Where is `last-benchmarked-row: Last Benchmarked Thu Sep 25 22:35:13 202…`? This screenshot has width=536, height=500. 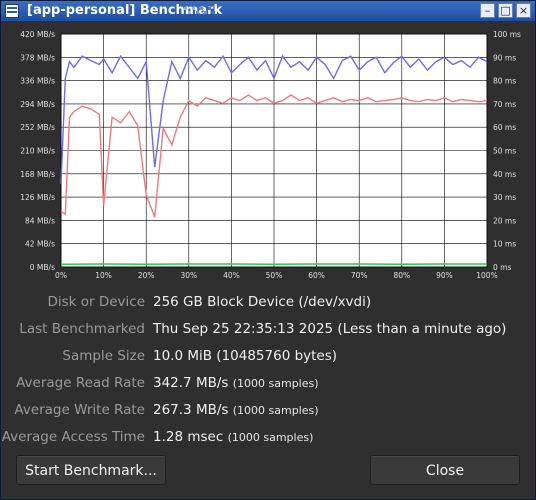 last-benchmarked-row: Last Benchmarked Thu Sep 25 22:35:13 202… is located at coordinates (268, 329).